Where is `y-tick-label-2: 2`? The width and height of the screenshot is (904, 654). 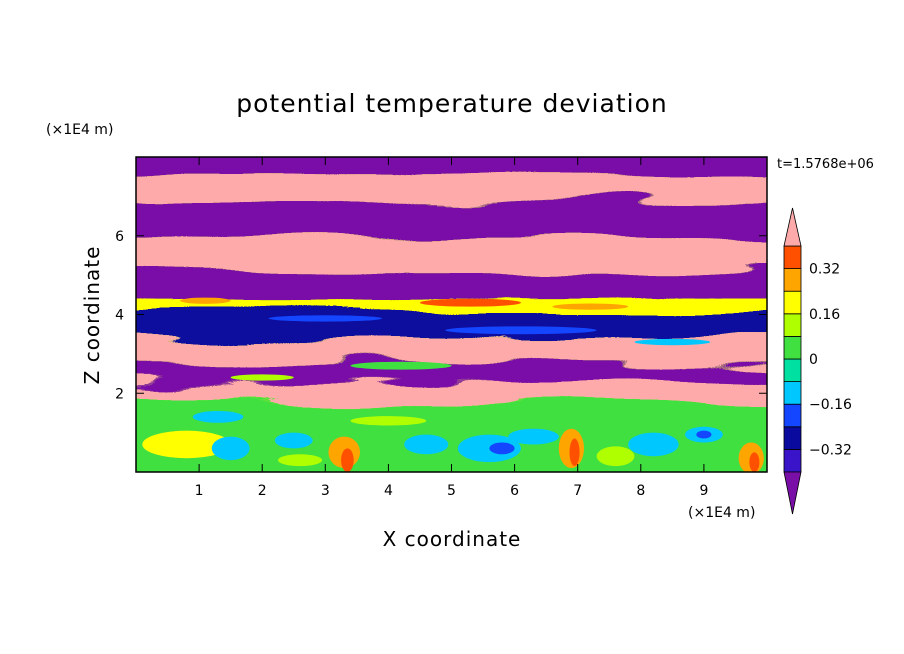 y-tick-label-2: 2 is located at coordinates (119, 394).